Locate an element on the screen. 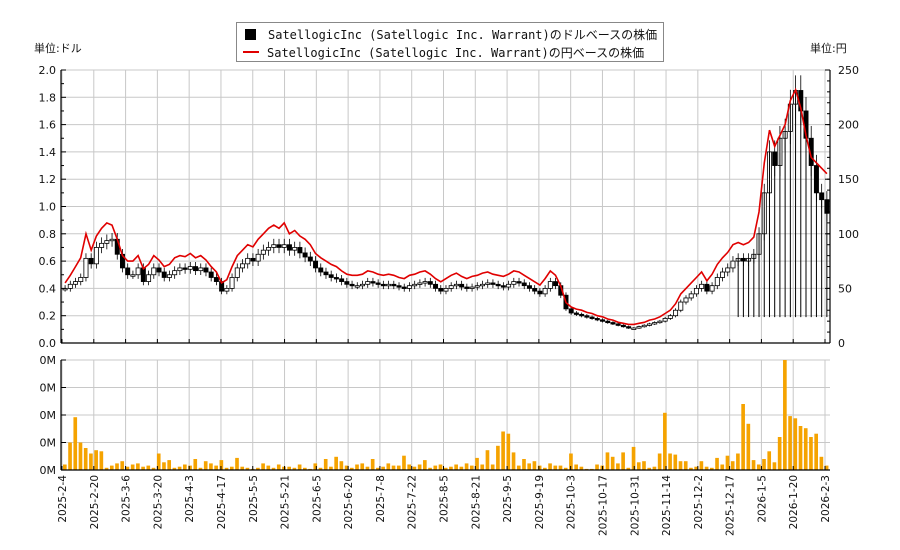 This screenshot has height=550, width=900. svg-text: 2025-11-14 is located at coordinates (667, 505).